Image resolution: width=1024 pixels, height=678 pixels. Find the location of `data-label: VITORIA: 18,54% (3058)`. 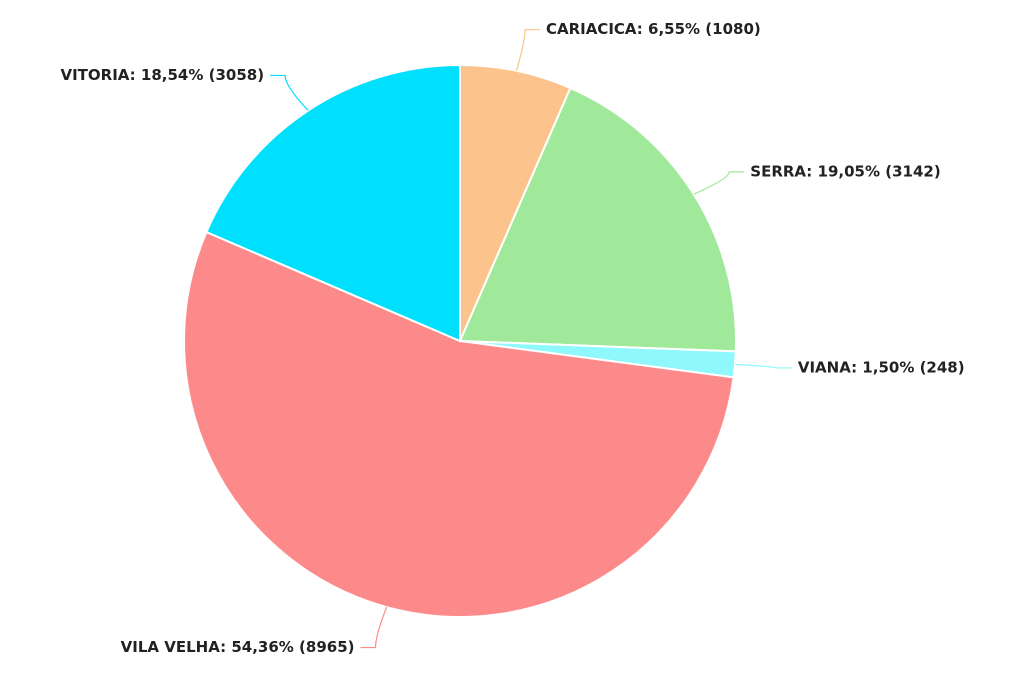

data-label: VITORIA: 18,54% (3058) is located at coordinates (162, 75).